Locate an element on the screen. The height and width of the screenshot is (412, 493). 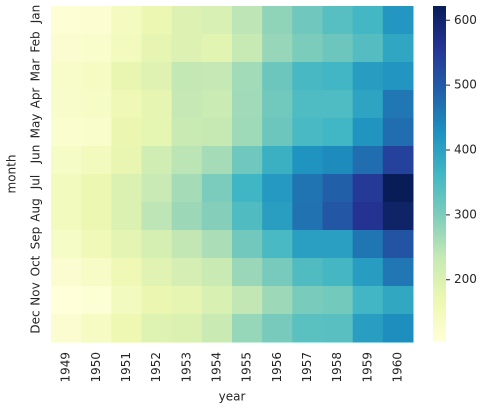
y-tick-label: Jul is located at coordinates (36, 182).